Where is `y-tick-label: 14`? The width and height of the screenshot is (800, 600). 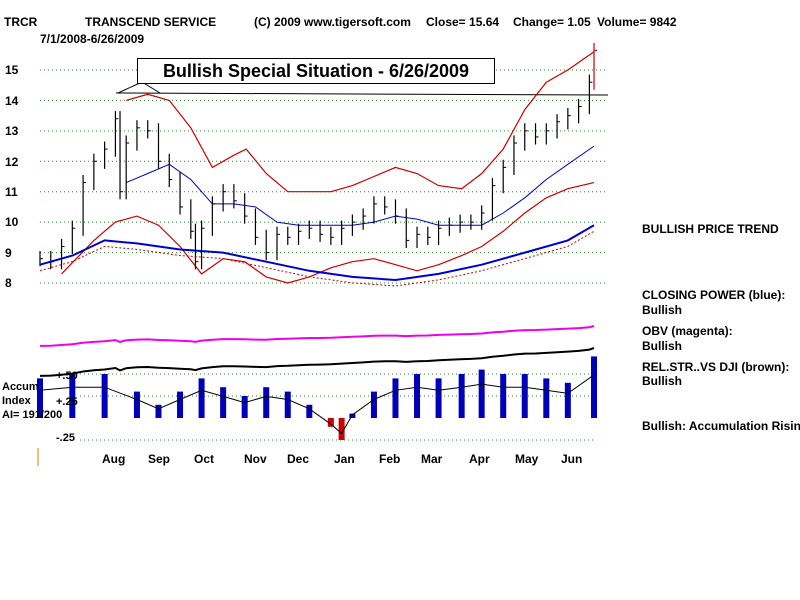
y-tick-label: 14 is located at coordinates (12, 101).